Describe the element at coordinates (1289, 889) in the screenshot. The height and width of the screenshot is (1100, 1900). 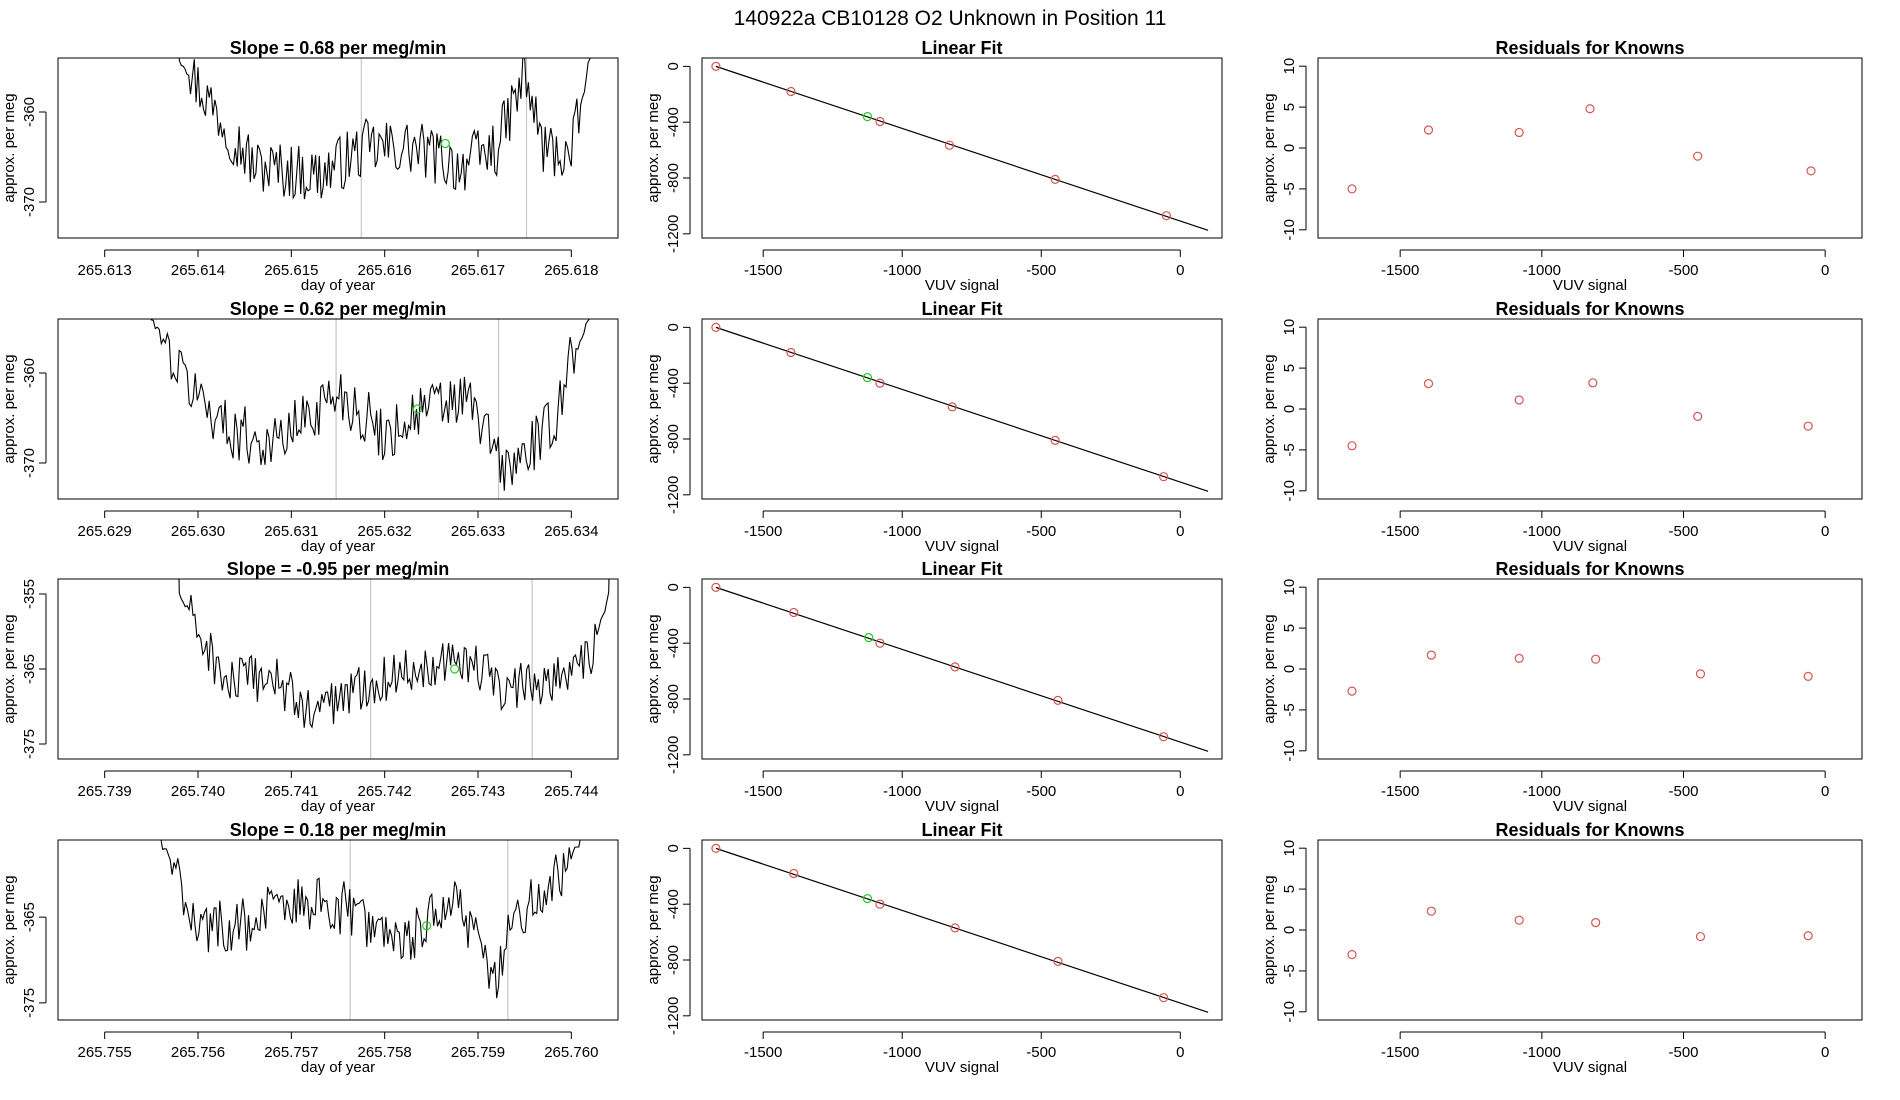
I see `y-tick-label: 5` at that location.